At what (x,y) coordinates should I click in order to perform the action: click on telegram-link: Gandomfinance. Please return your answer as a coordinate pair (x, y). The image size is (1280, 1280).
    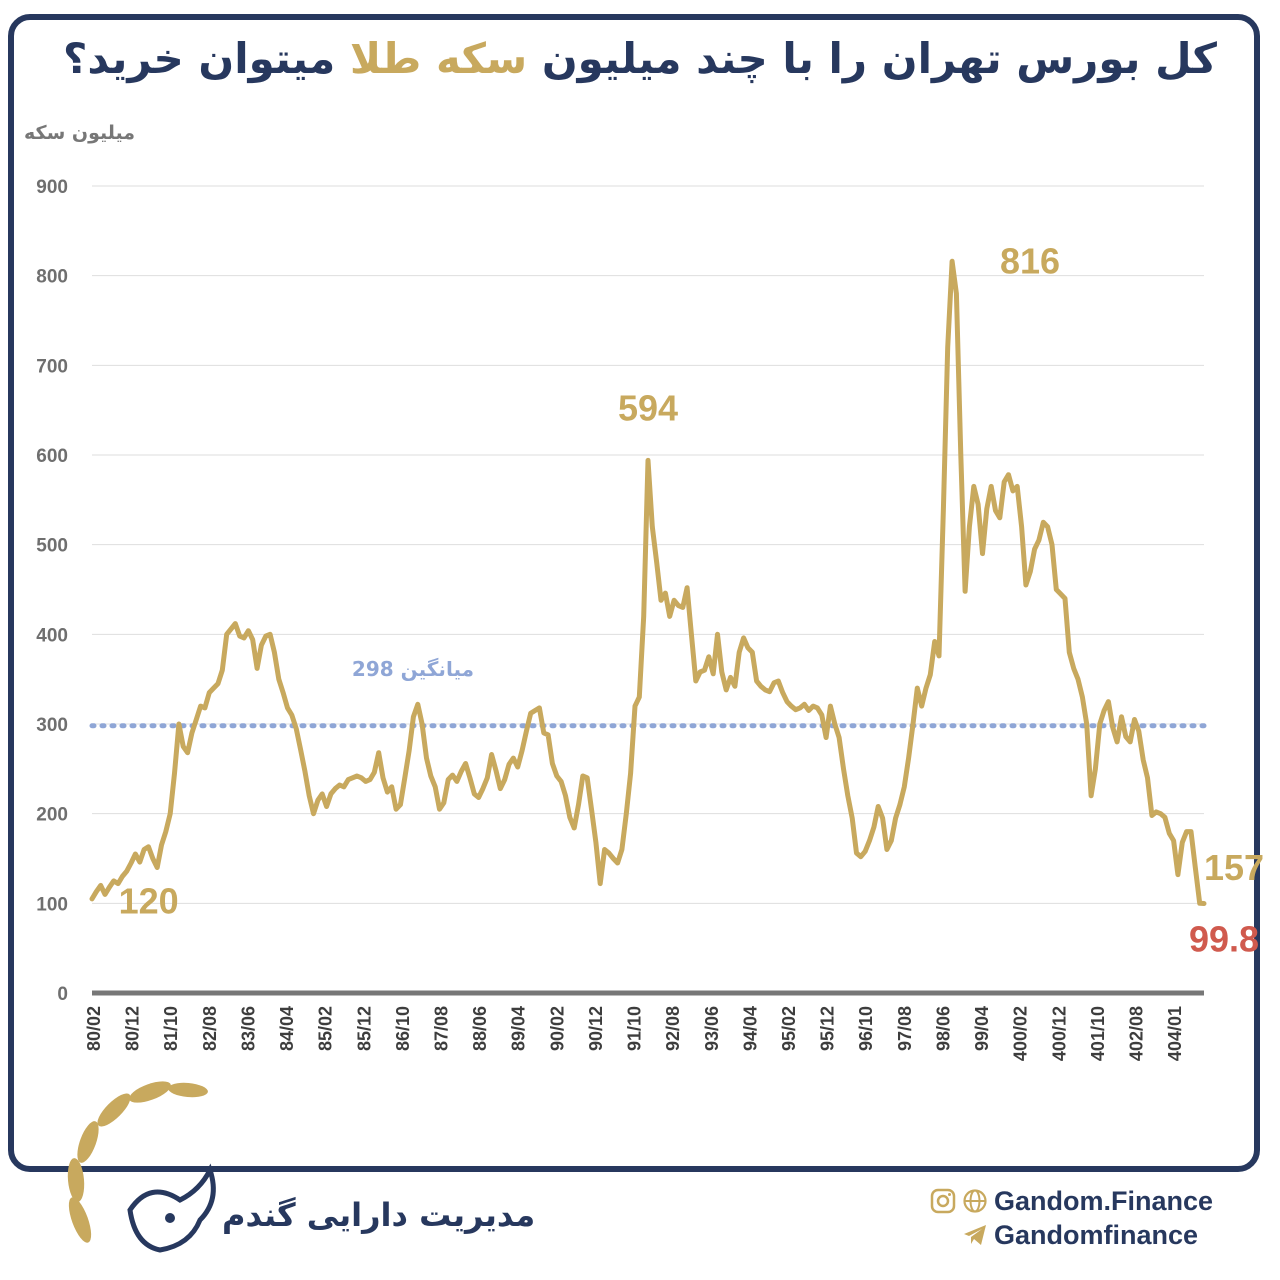
    Looking at the image, I should click on (1096, 1234).